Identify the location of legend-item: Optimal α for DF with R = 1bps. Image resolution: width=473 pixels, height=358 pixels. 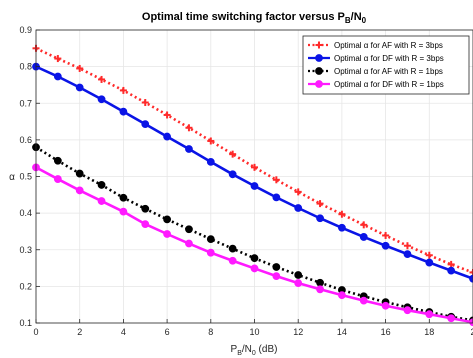
(376, 84).